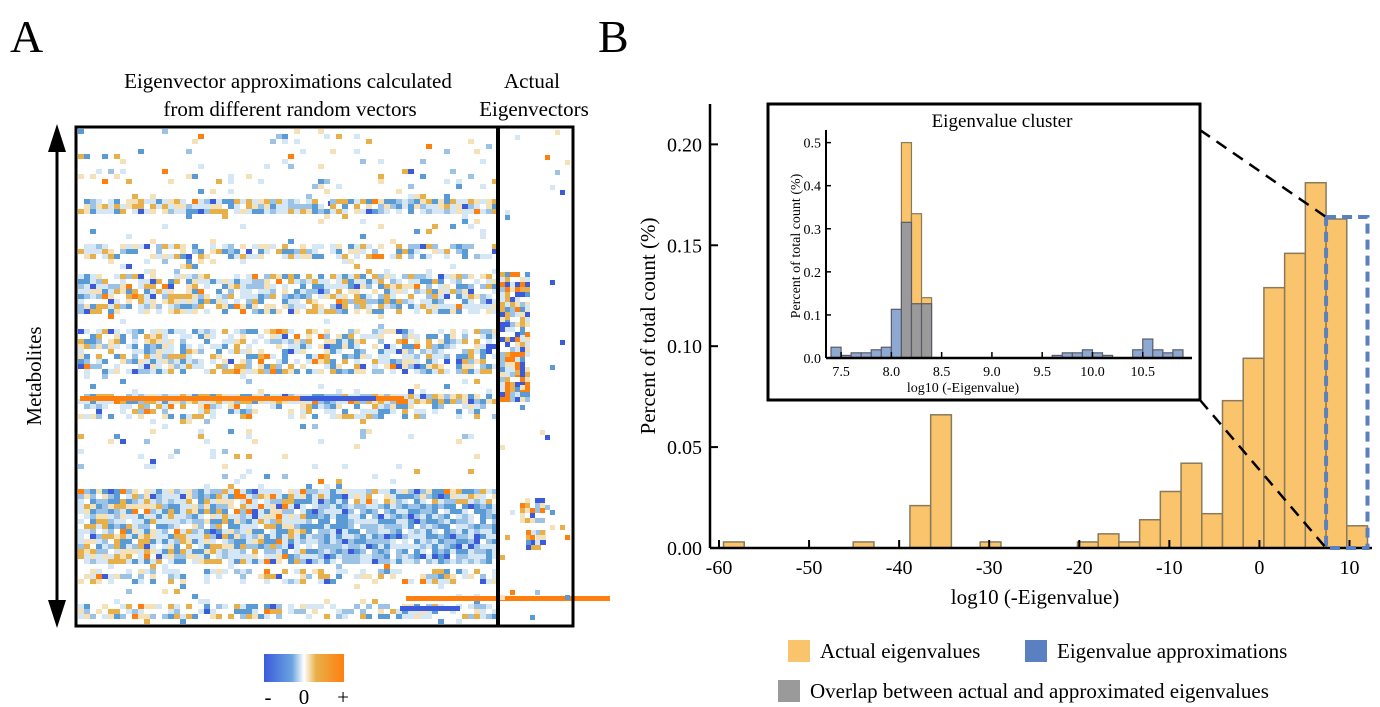 The height and width of the screenshot is (707, 1380). What do you see at coordinates (941, 481) in the screenshot?
I see `histogram-bar` at bounding box center [941, 481].